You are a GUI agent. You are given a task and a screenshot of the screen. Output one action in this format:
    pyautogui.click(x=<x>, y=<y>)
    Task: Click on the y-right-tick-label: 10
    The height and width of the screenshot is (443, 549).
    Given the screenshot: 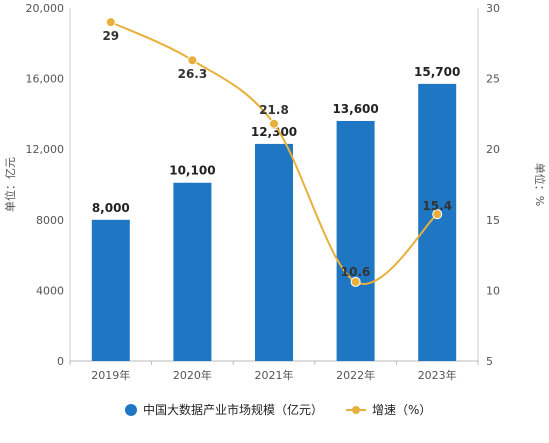 What is the action you would take?
    pyautogui.click(x=493, y=290)
    